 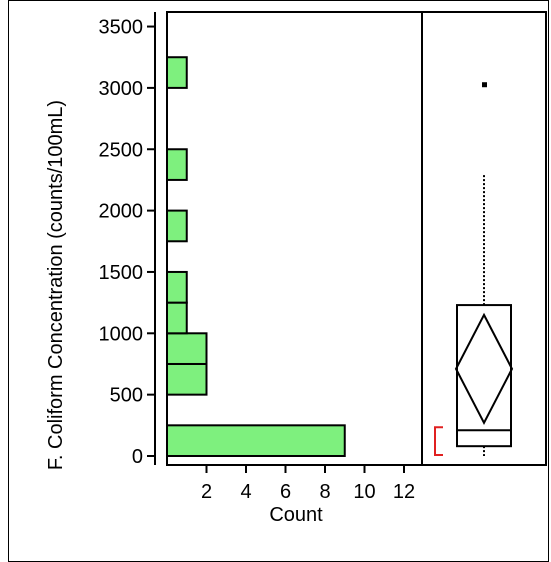 What do you see at coordinates (364, 492) in the screenshot?
I see `x-tick-label: 10` at bounding box center [364, 492].